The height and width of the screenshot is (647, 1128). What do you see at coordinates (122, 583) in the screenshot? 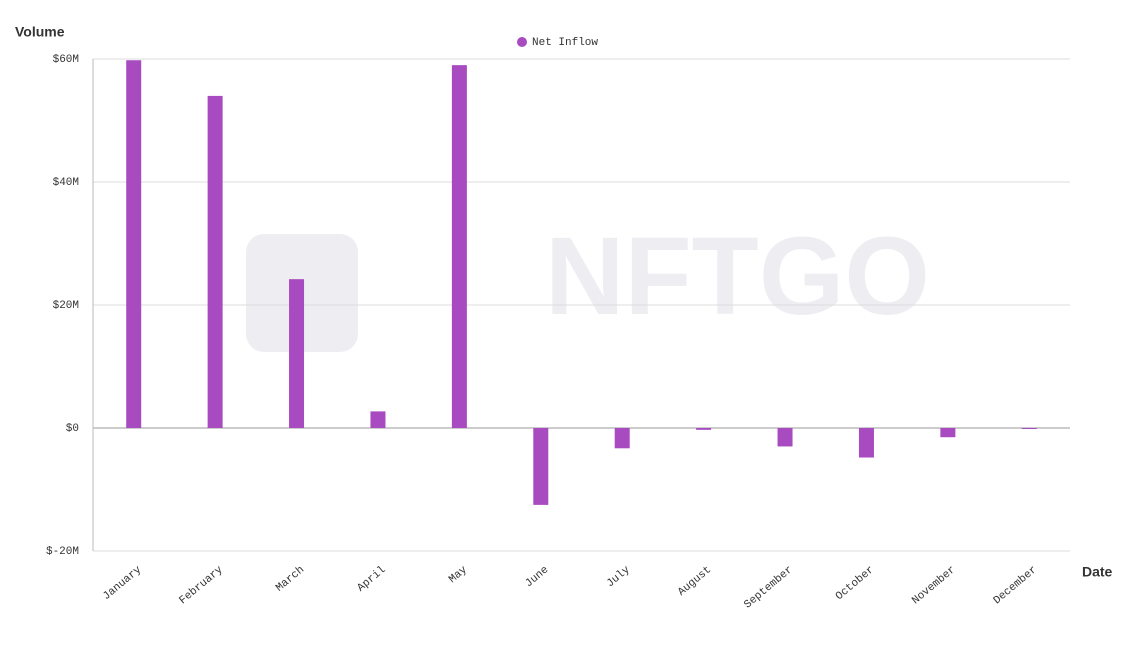
I see `x-tick-label: January` at bounding box center [122, 583].